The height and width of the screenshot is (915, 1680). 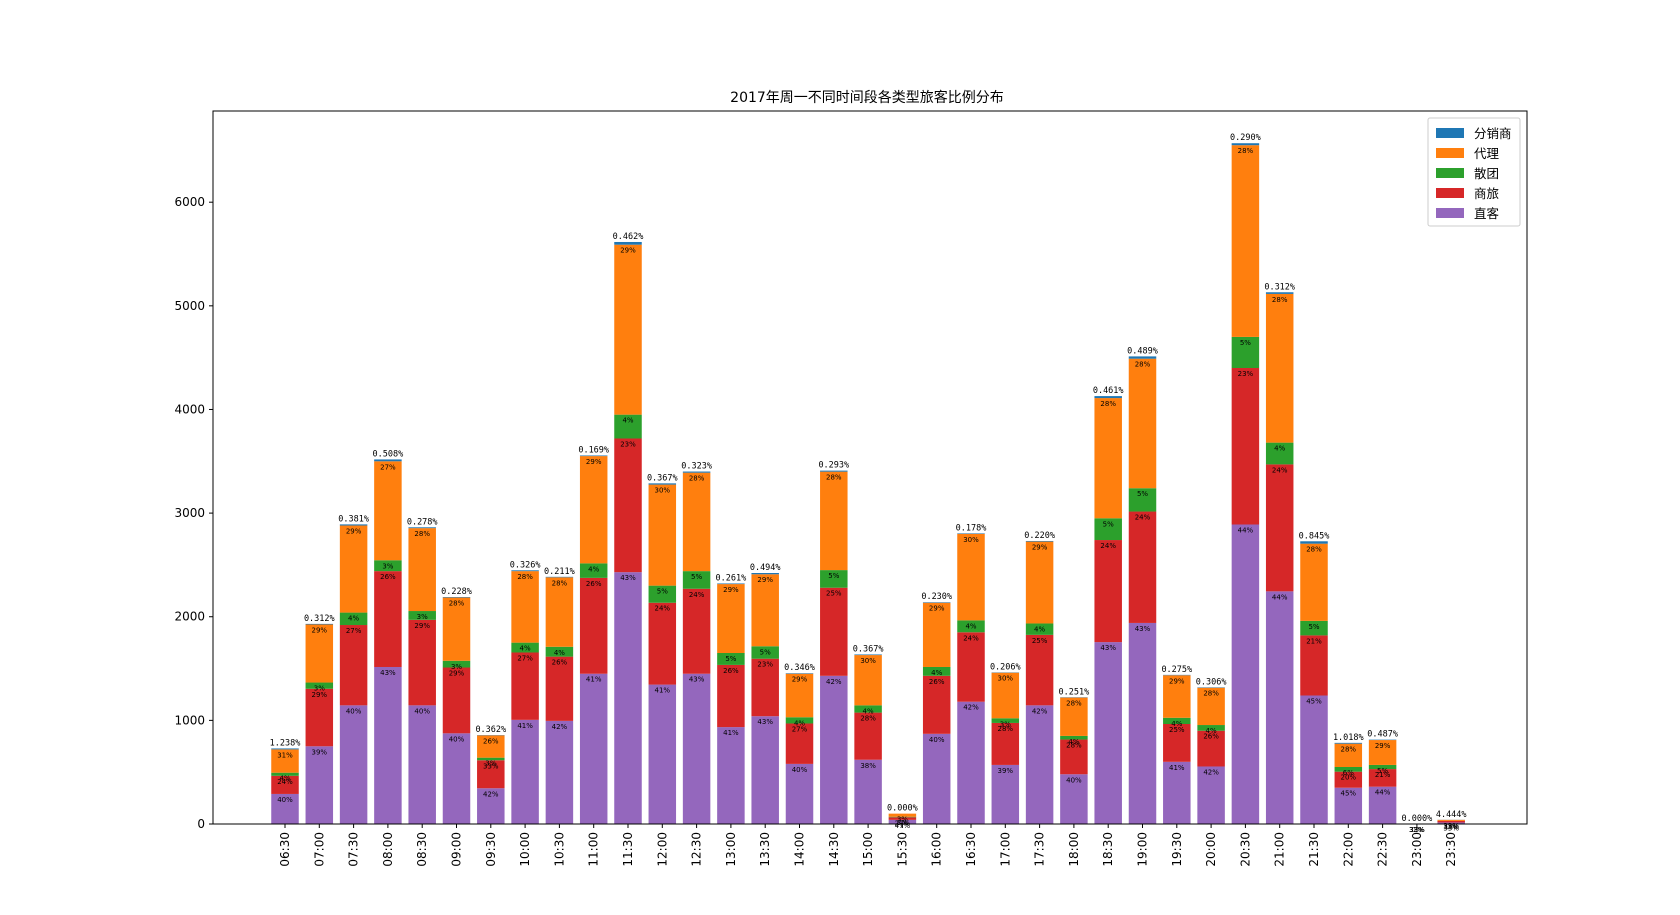 What do you see at coordinates (491, 849) in the screenshot?
I see `x-tick-label: 09:30` at bounding box center [491, 849].